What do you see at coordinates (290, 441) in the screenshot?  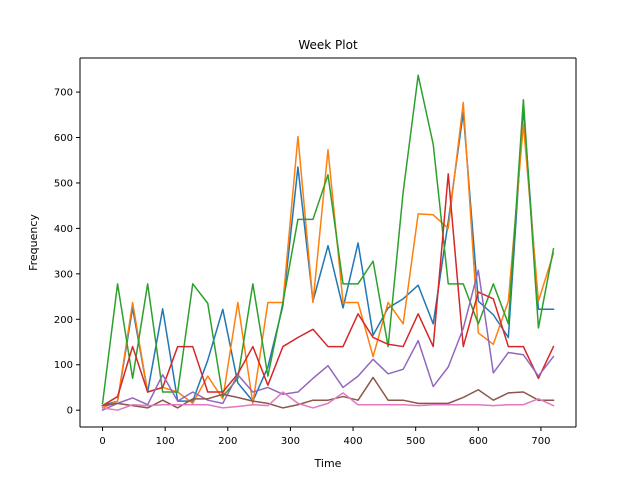 I see `x-tick-label: 300` at bounding box center [290, 441].